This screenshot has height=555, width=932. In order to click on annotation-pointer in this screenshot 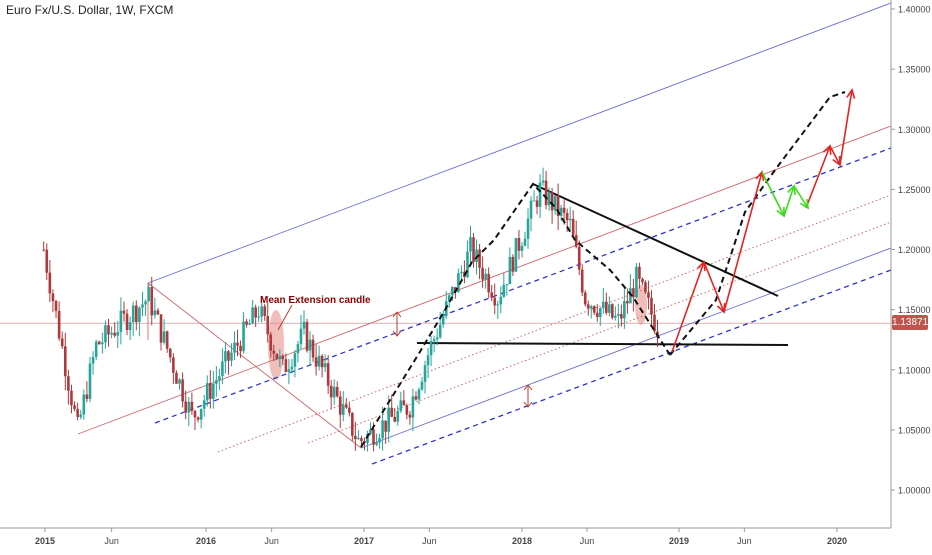, I will do `click(285, 317)`.